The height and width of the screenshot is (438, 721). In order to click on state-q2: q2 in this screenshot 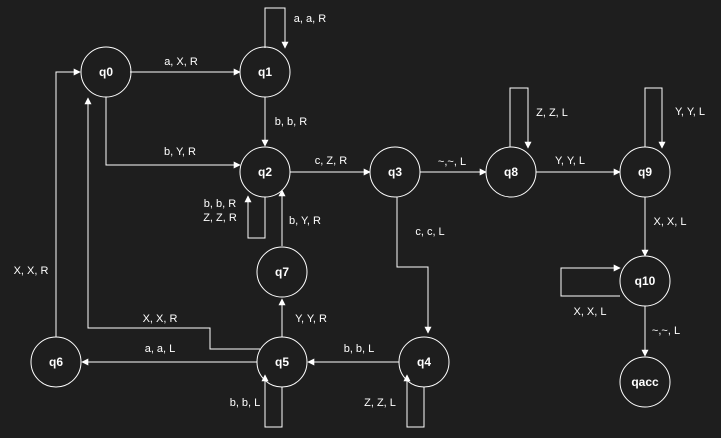, I will do `click(265, 172)`.